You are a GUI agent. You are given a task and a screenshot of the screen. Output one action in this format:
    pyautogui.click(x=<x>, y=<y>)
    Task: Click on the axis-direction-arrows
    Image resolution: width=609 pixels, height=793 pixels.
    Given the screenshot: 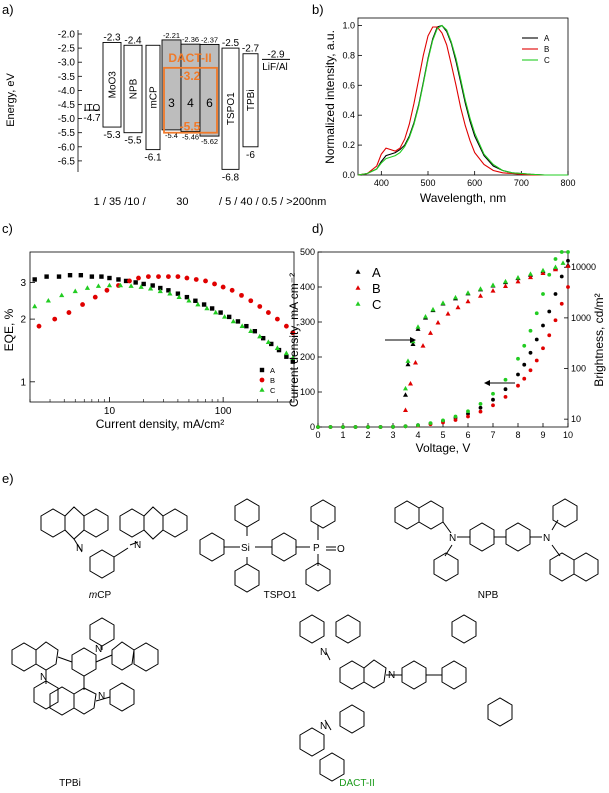 What is the action you would take?
    pyautogui.click(x=450, y=361)
    